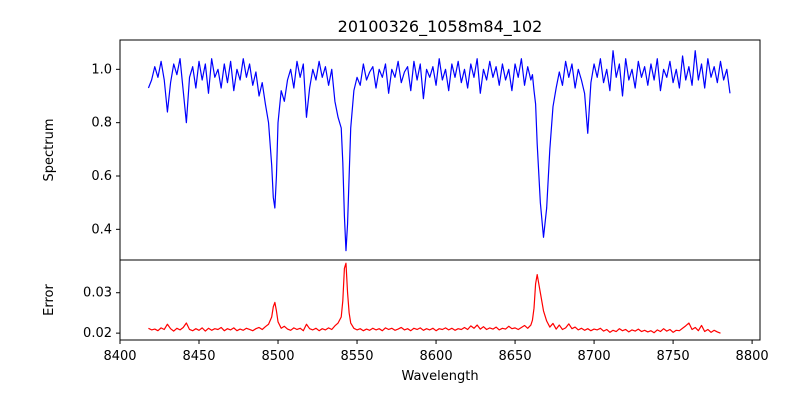  What do you see at coordinates (101, 229) in the screenshot?
I see `spectrum-y-tick-label: 0.4` at bounding box center [101, 229].